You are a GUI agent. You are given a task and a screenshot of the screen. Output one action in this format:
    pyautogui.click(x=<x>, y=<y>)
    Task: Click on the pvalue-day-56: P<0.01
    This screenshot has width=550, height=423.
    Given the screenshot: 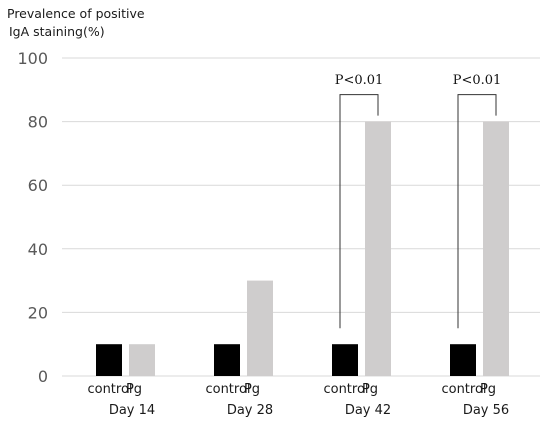 What is the action you would take?
    pyautogui.click(x=477, y=80)
    